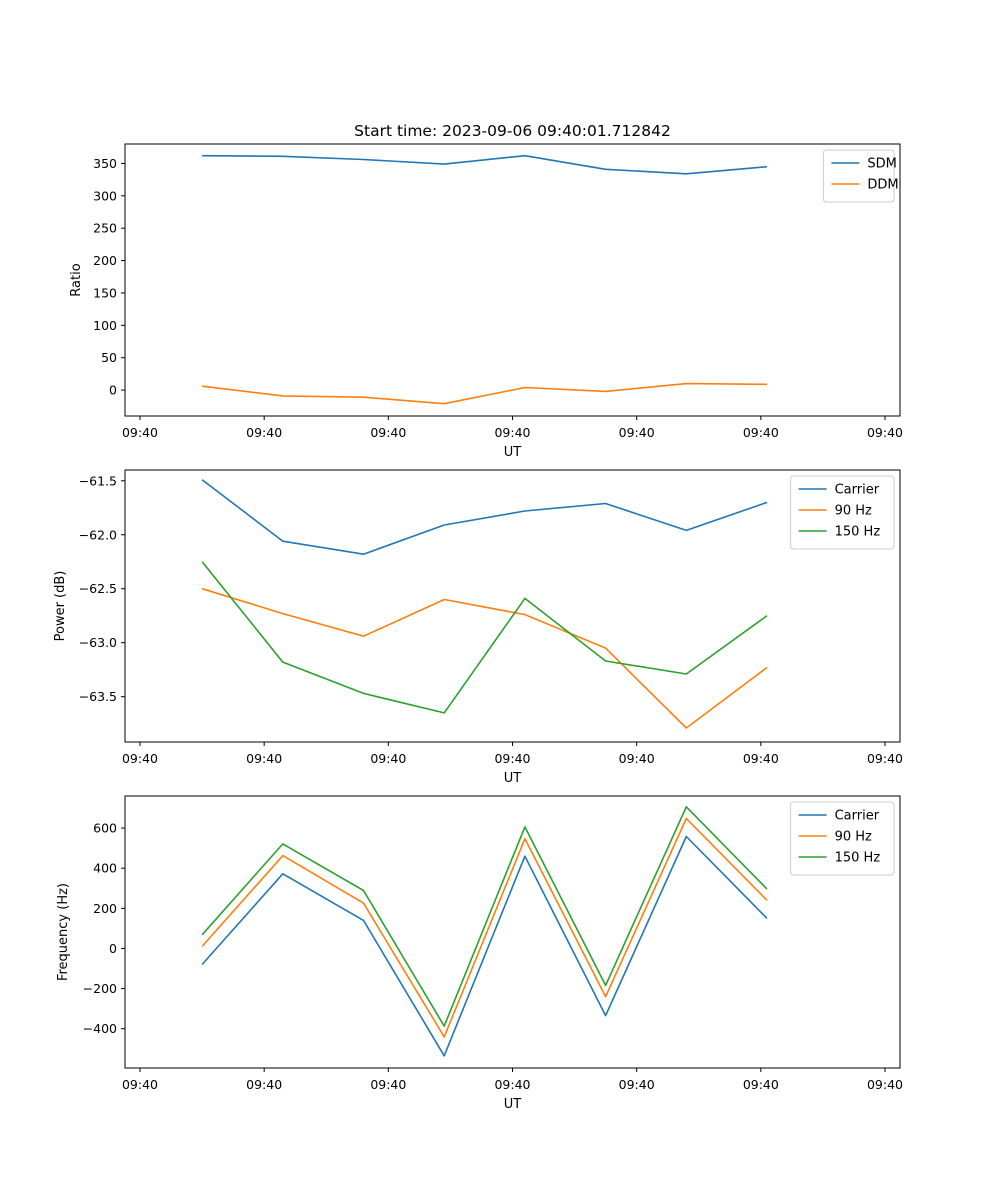 The height and width of the screenshot is (1200, 1000). Describe the element at coordinates (100, 988) in the screenshot. I see `y-tick-label: −200` at that location.